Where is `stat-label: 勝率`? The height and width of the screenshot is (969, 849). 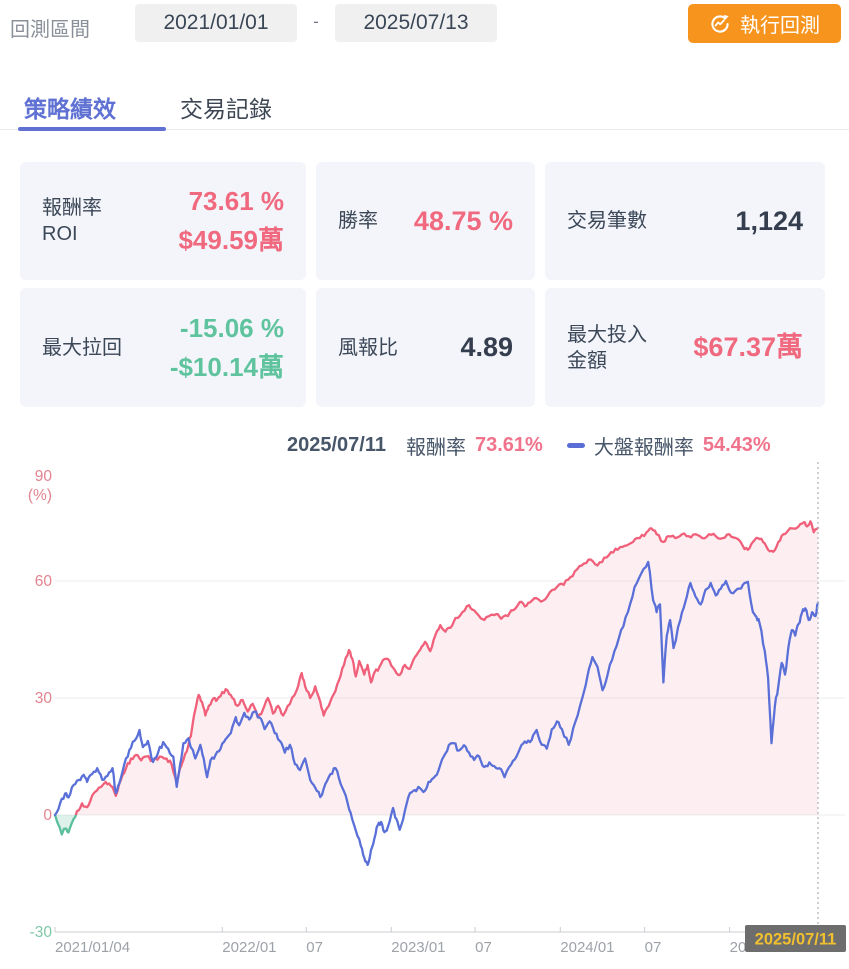 stat-label: 勝率 is located at coordinates (358, 221).